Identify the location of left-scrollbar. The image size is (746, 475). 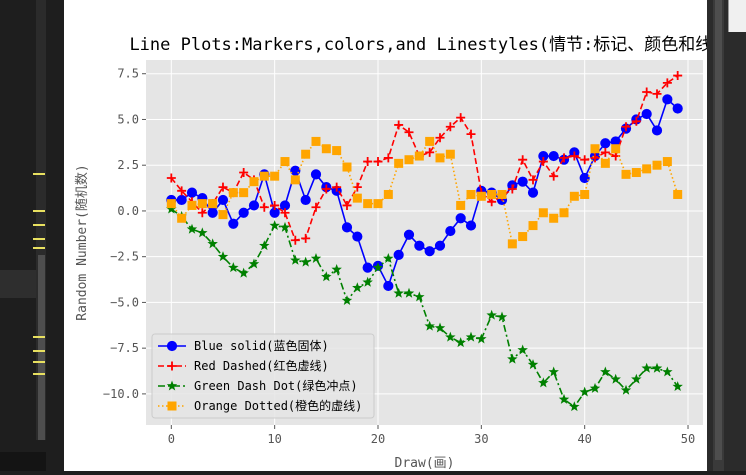
(41, 220).